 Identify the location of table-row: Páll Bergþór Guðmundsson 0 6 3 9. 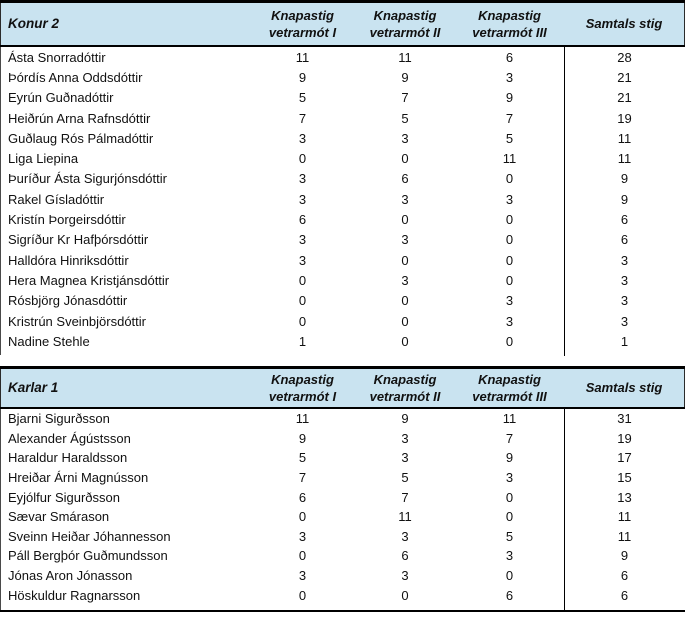
(343, 556).